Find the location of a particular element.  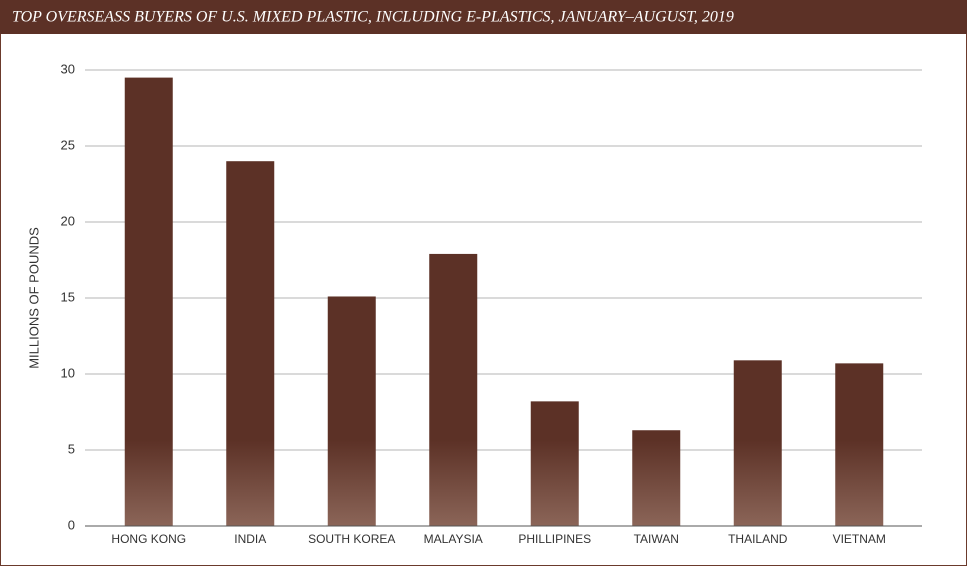

x-tick-label: HONG KONG is located at coordinates (148, 539).